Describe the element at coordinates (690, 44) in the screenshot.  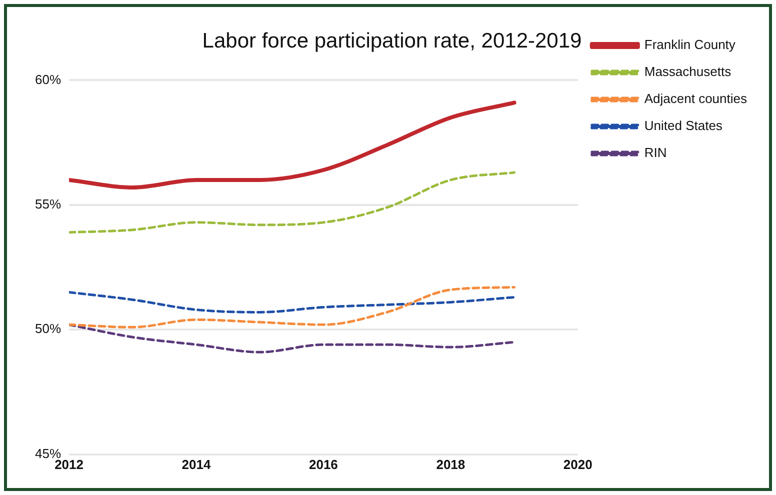
I see `legend-label: Franklin County` at that location.